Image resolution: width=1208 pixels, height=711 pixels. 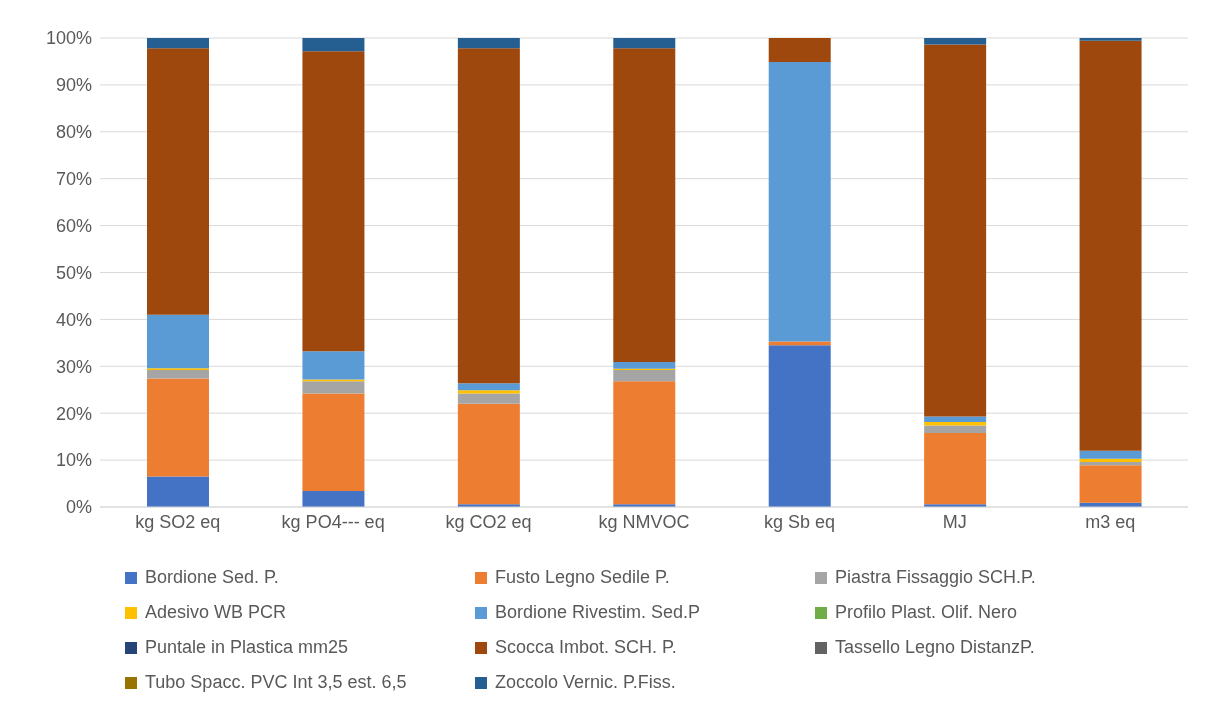 I want to click on y-tick-label: 60%, so click(x=73, y=225).